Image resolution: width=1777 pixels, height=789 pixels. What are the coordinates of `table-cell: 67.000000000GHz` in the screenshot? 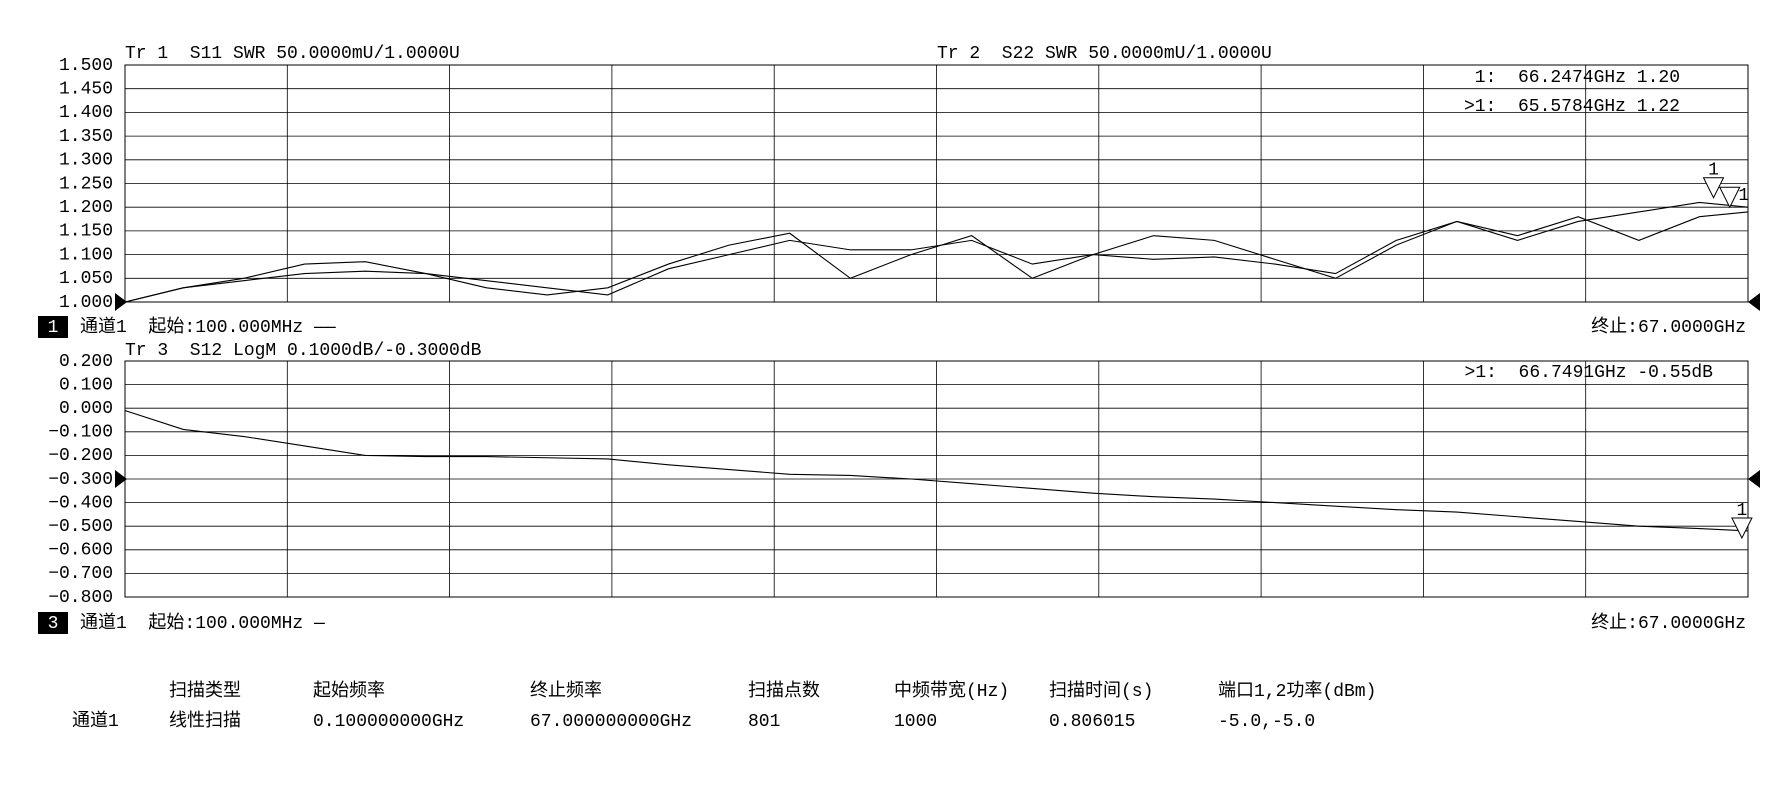 It's located at (611, 722).